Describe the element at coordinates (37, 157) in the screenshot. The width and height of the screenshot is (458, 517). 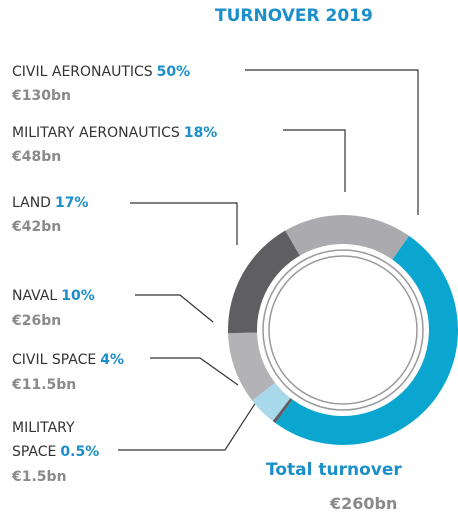
I see `amount-label: €48bn` at that location.